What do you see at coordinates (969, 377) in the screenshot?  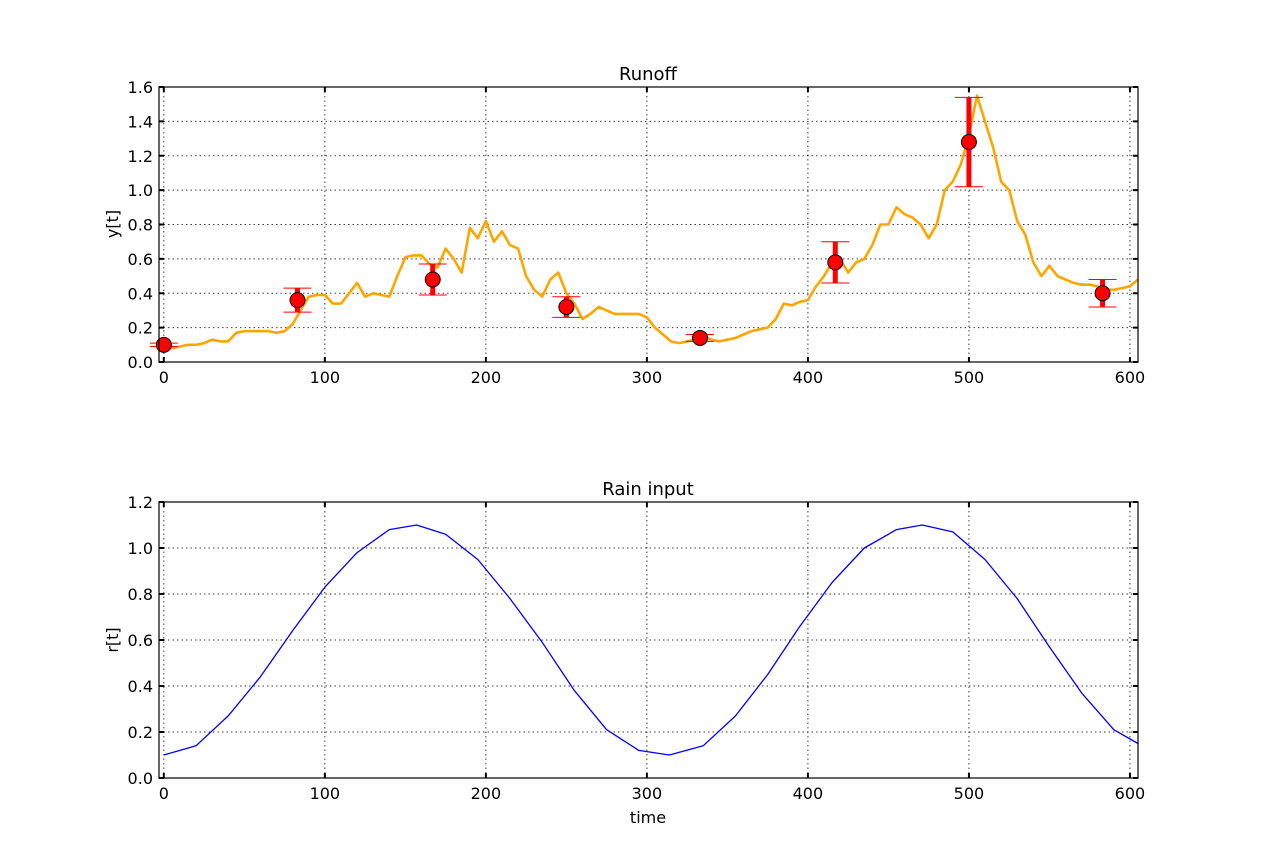 I see `runoff-x-tick-label: 500` at bounding box center [969, 377].